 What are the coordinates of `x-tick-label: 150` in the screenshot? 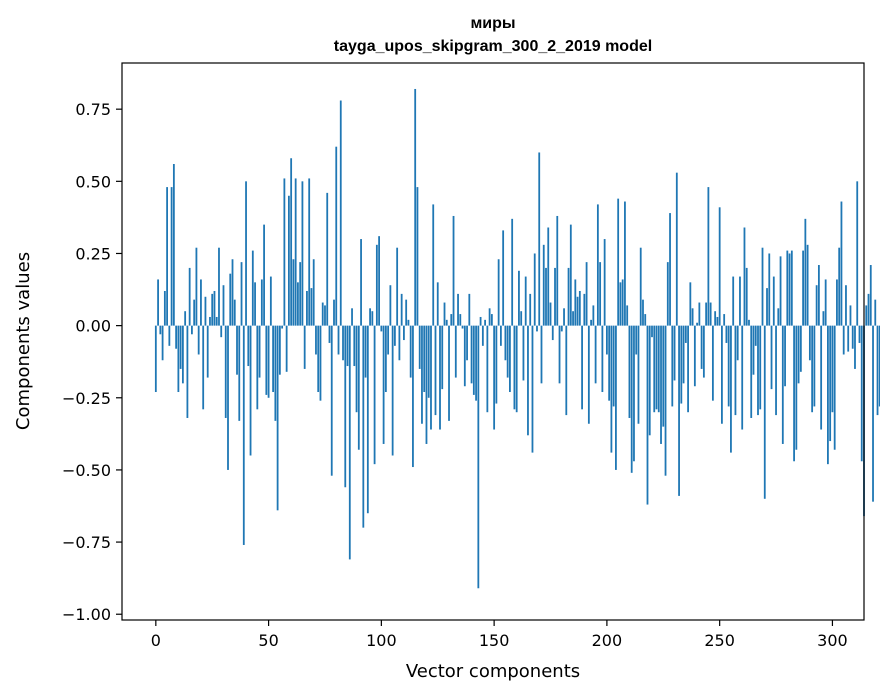 It's located at (494, 640).